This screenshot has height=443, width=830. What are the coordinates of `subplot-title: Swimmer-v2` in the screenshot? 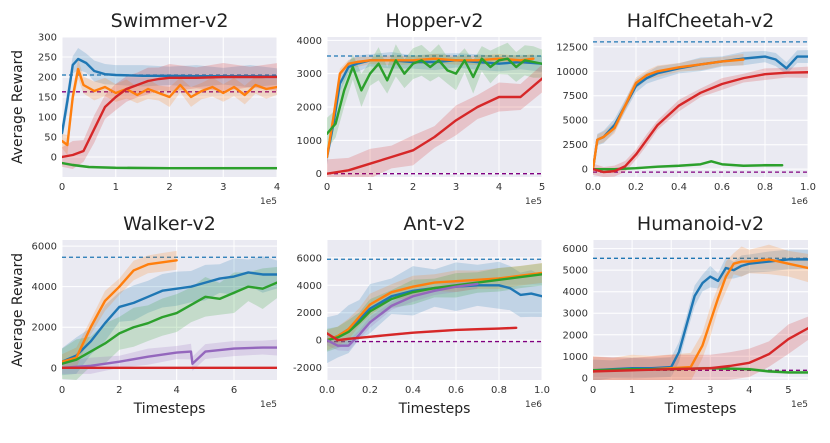 It's located at (170, 21).